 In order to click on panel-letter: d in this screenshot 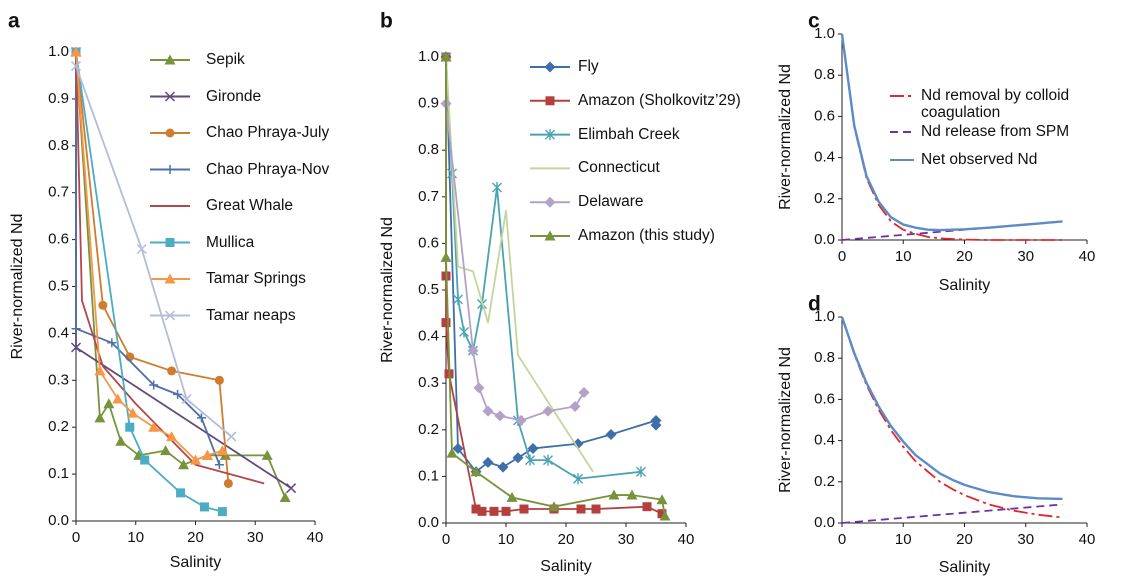, I will do `click(814, 304)`.